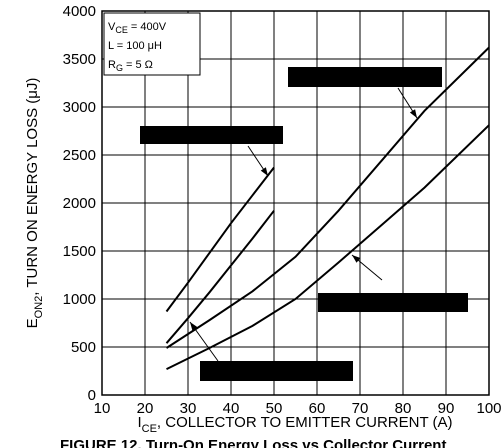 This screenshot has width=504, height=448. Describe the element at coordinates (145, 408) in the screenshot. I see `x-tick-label: 20` at that location.